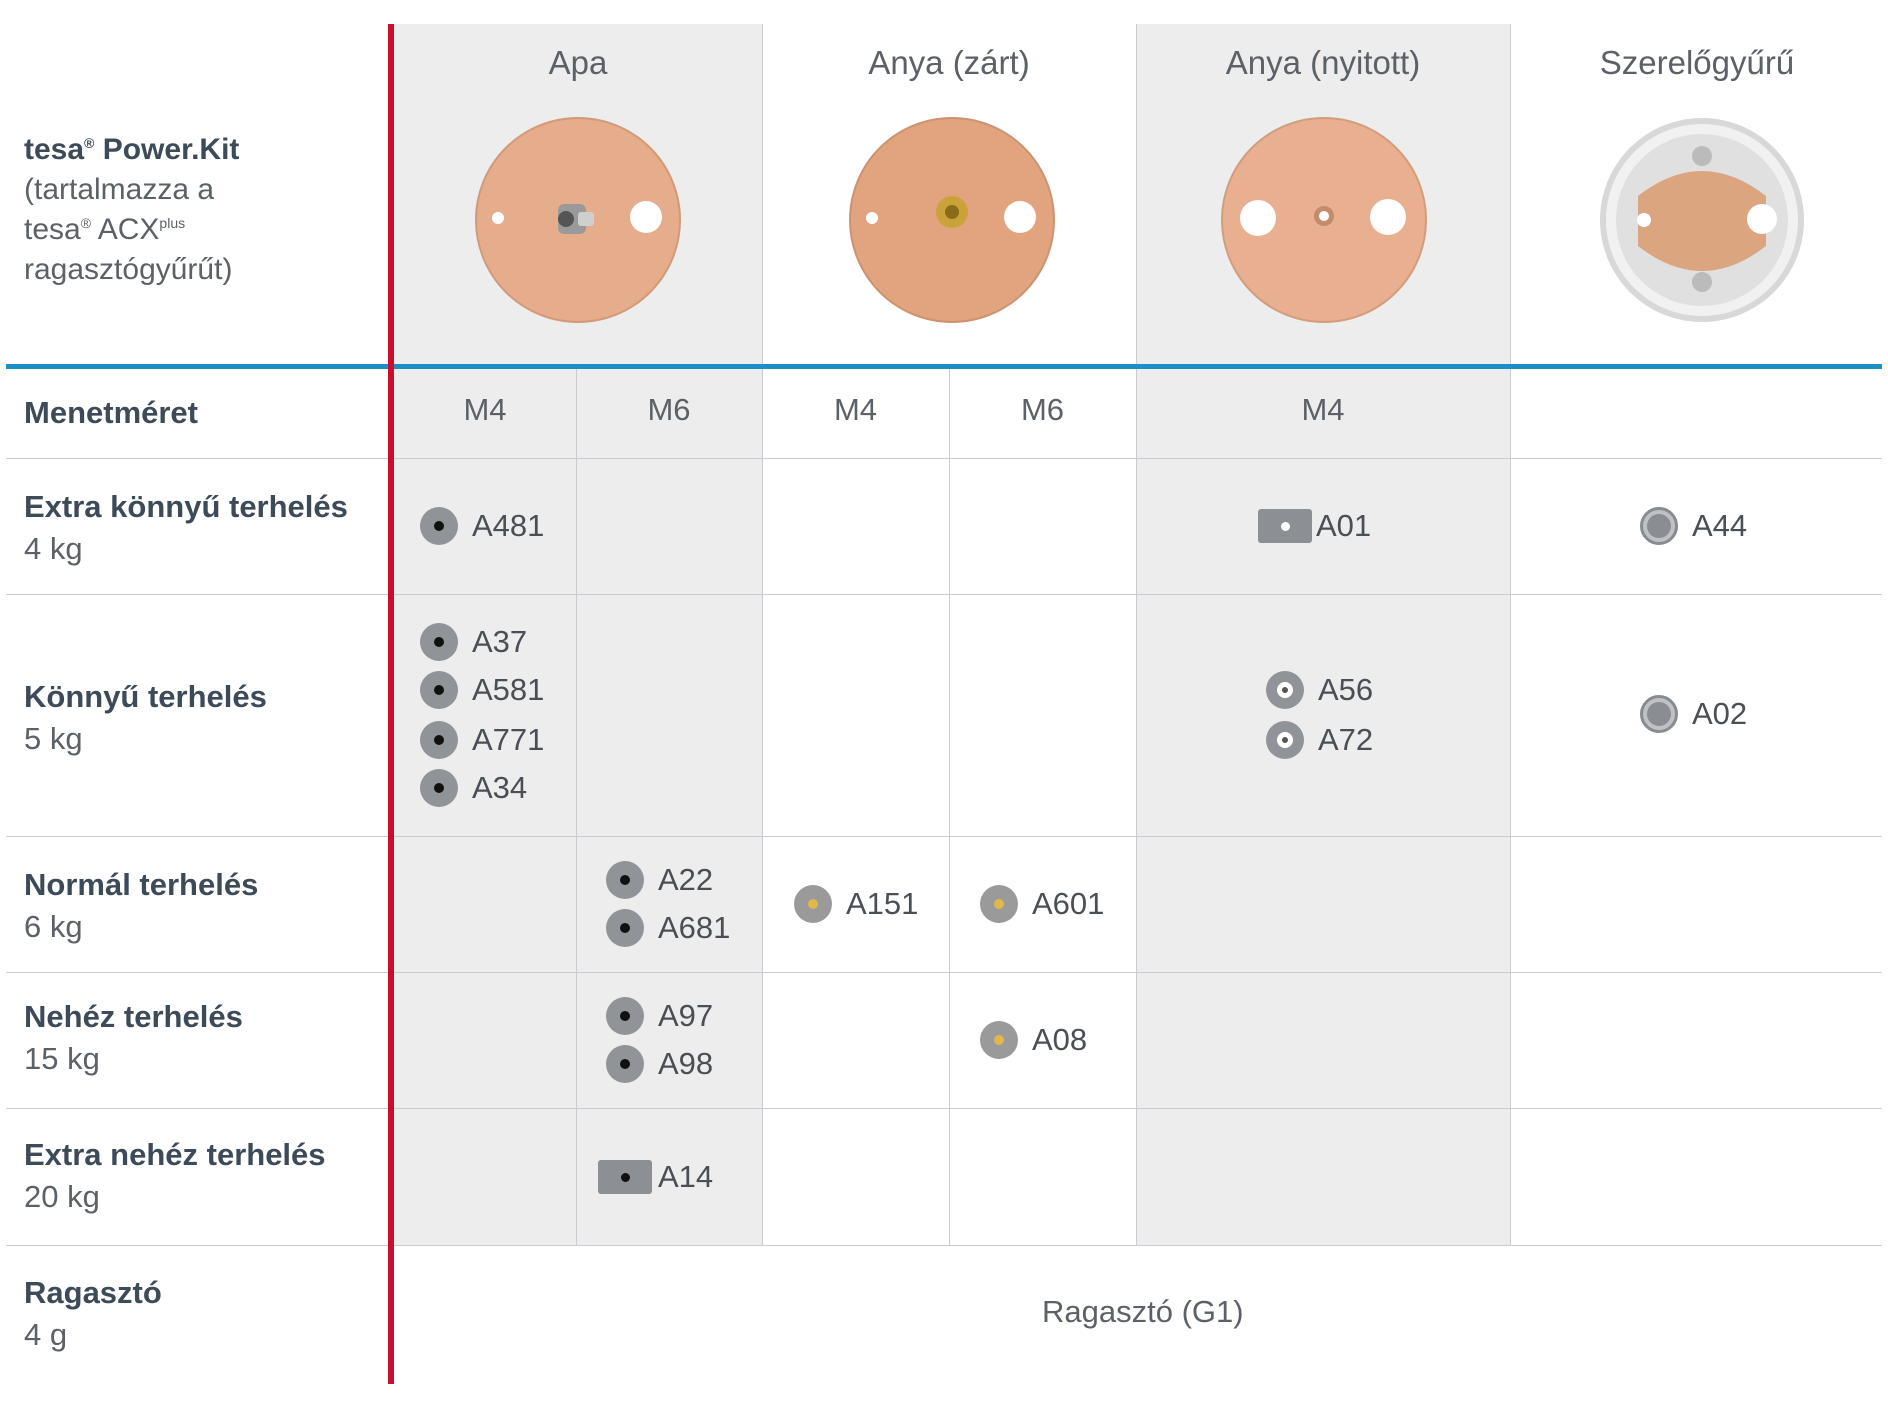 This screenshot has width=1888, height=1405. I want to click on mounting-ring-icon, so click(1702, 220).